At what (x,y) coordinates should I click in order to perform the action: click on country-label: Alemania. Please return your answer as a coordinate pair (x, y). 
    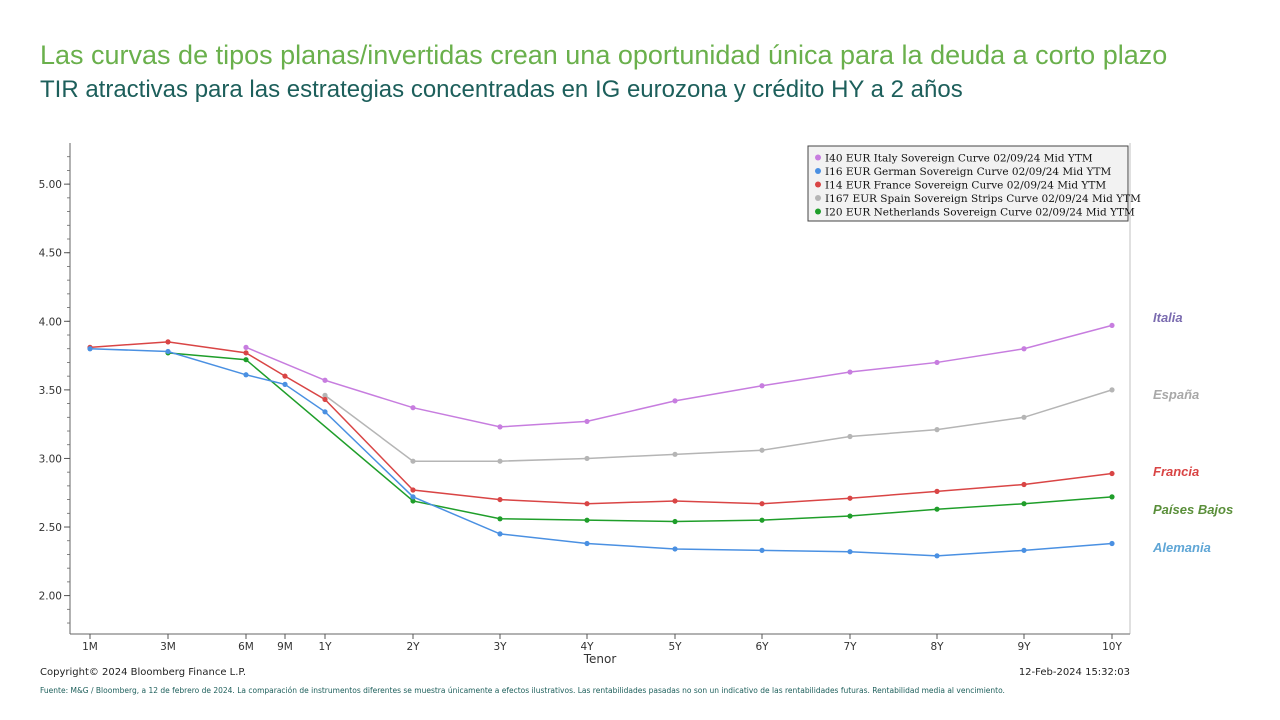
    Looking at the image, I should click on (1181, 547).